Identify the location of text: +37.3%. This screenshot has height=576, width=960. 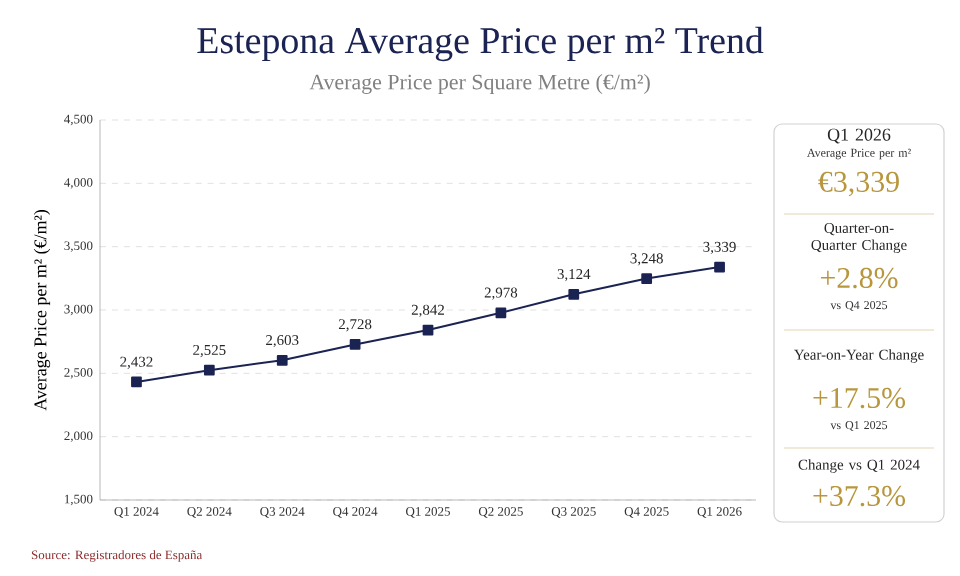
(859, 496).